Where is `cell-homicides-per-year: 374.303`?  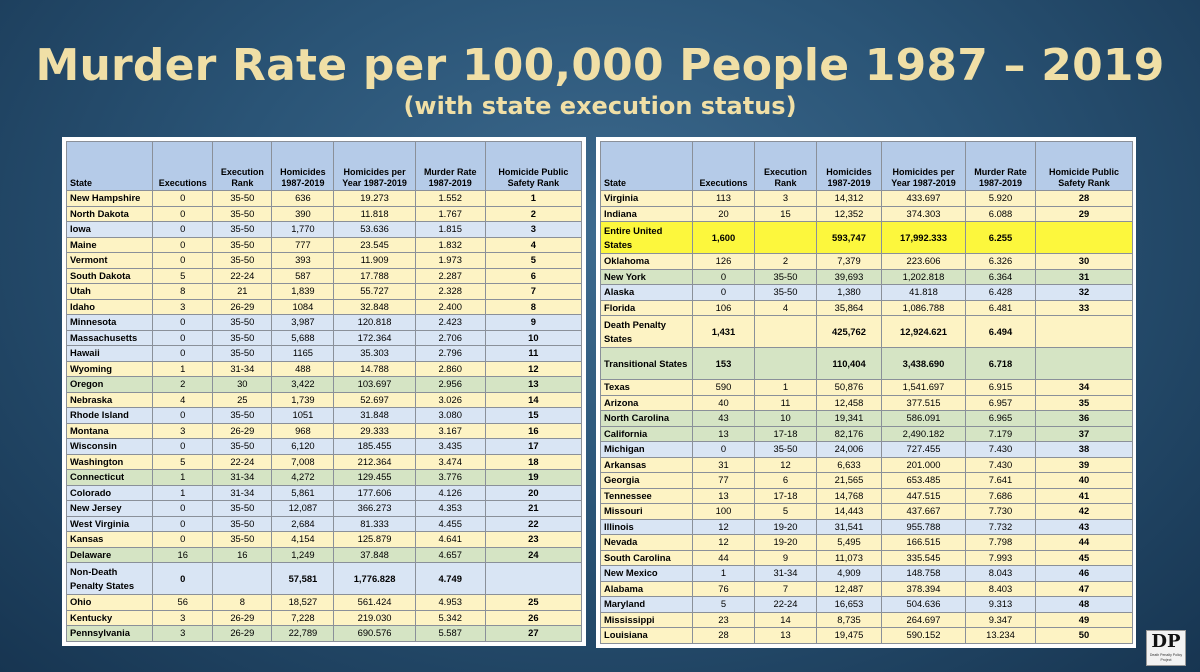 cell-homicides-per-year: 374.303 is located at coordinates (923, 213).